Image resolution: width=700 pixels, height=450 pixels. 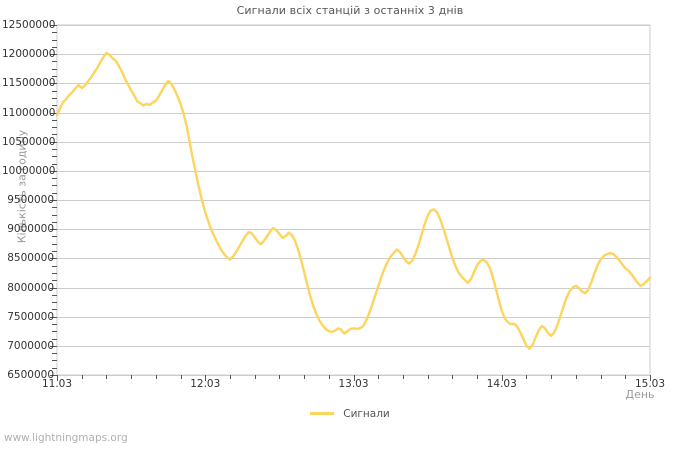 I want to click on x-axis-tick-label: 11.03, so click(x=57, y=384).